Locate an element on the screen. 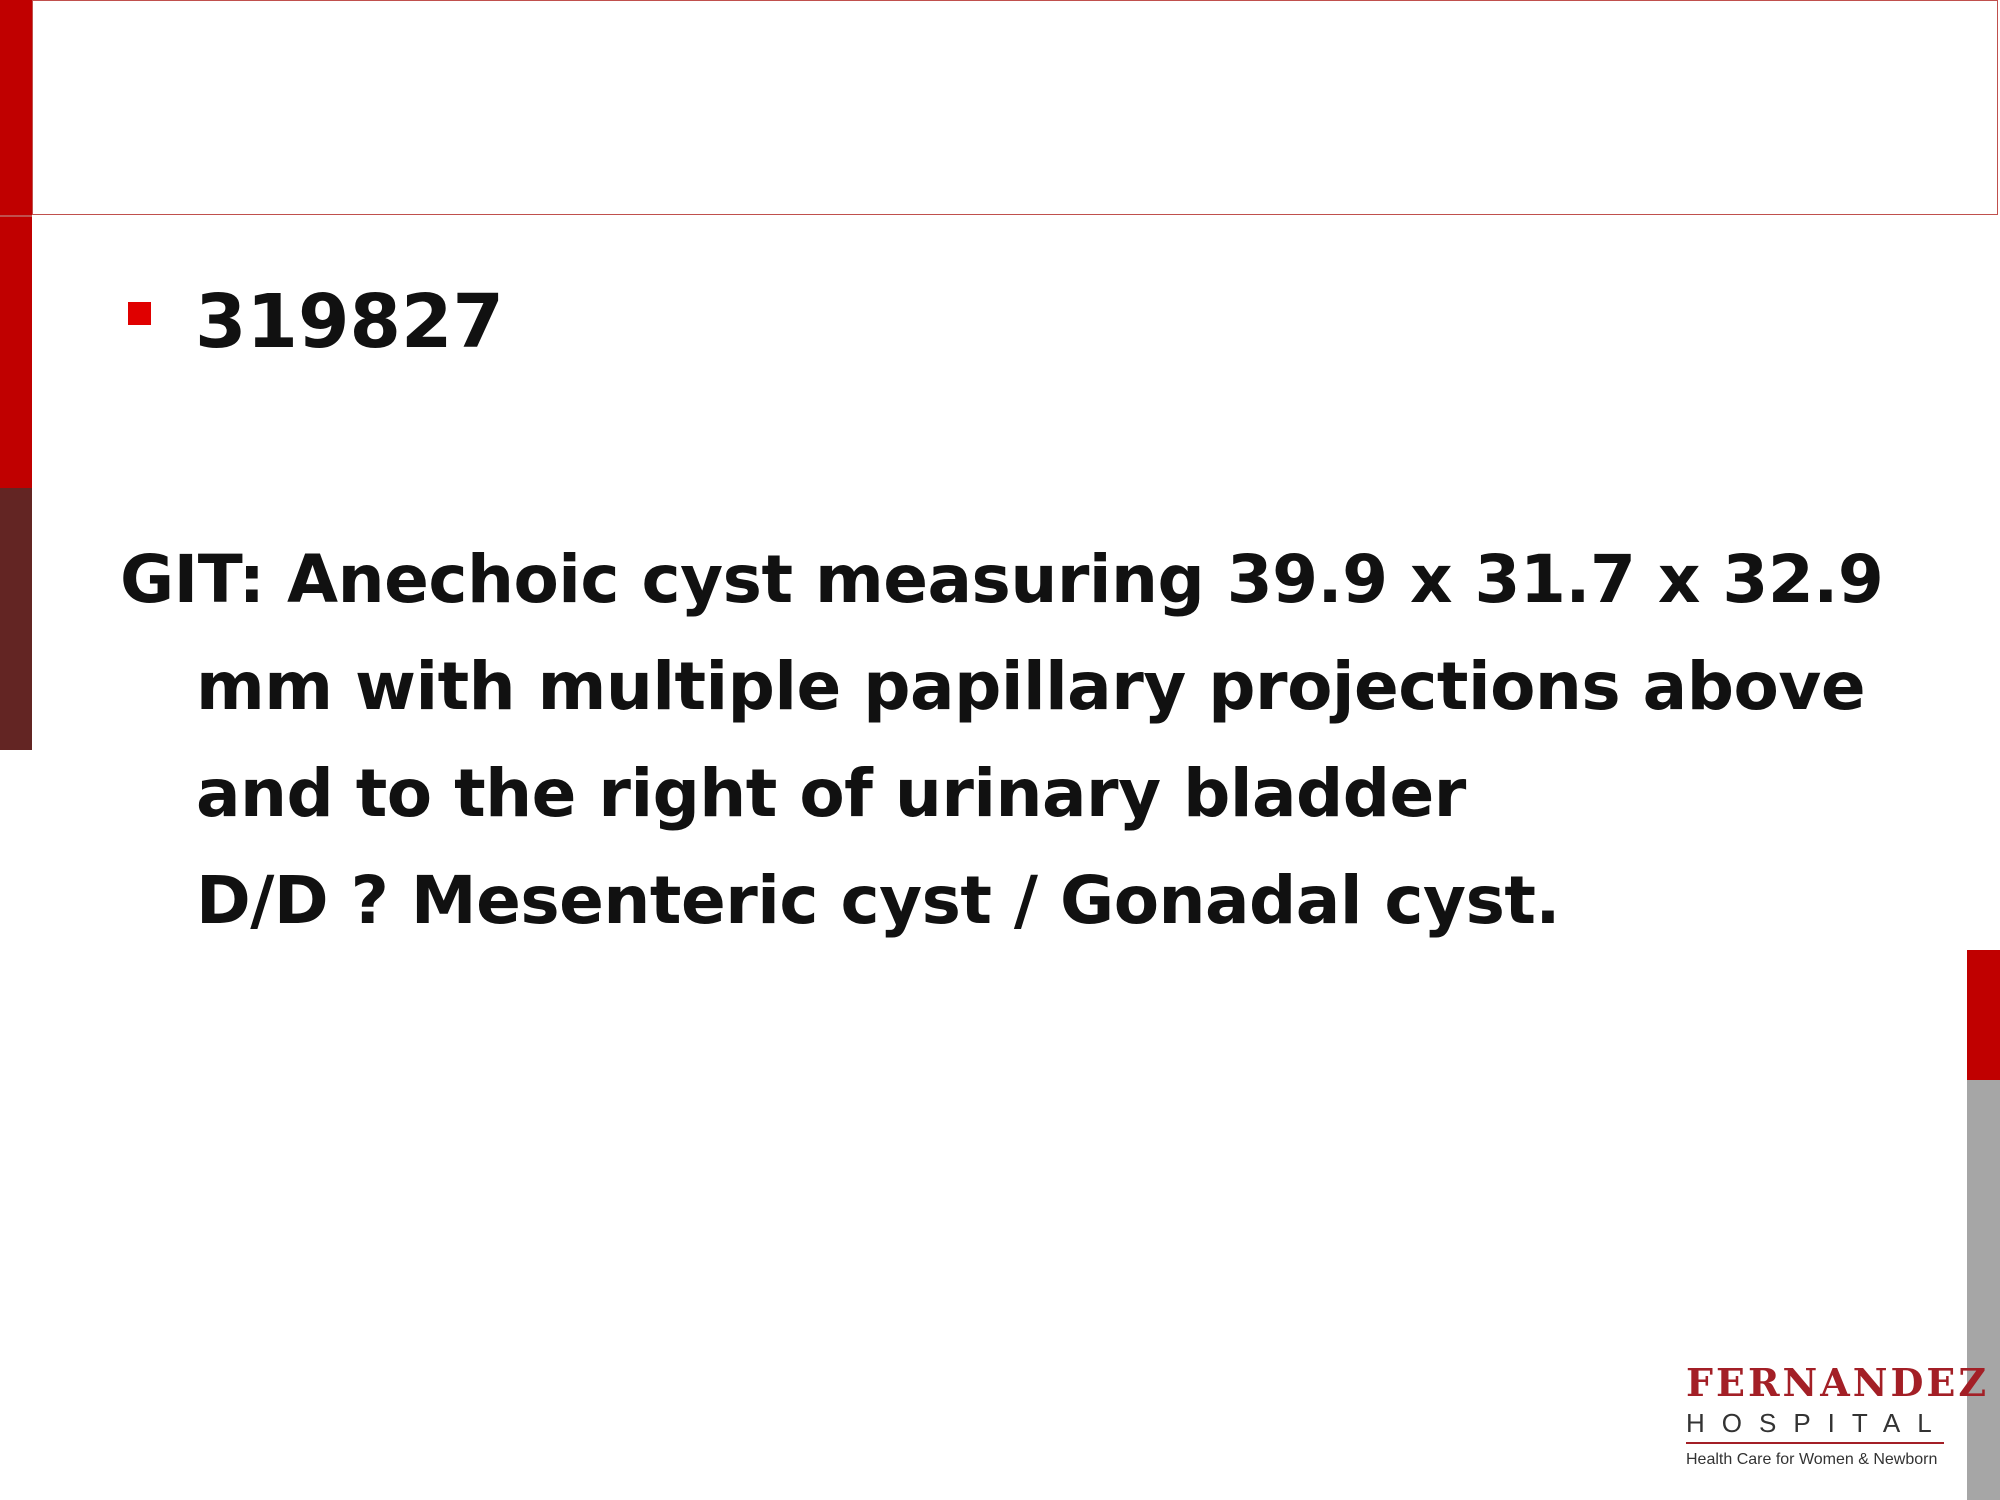 The image size is (2000, 1500). logo-divider is located at coordinates (1815, 1443).